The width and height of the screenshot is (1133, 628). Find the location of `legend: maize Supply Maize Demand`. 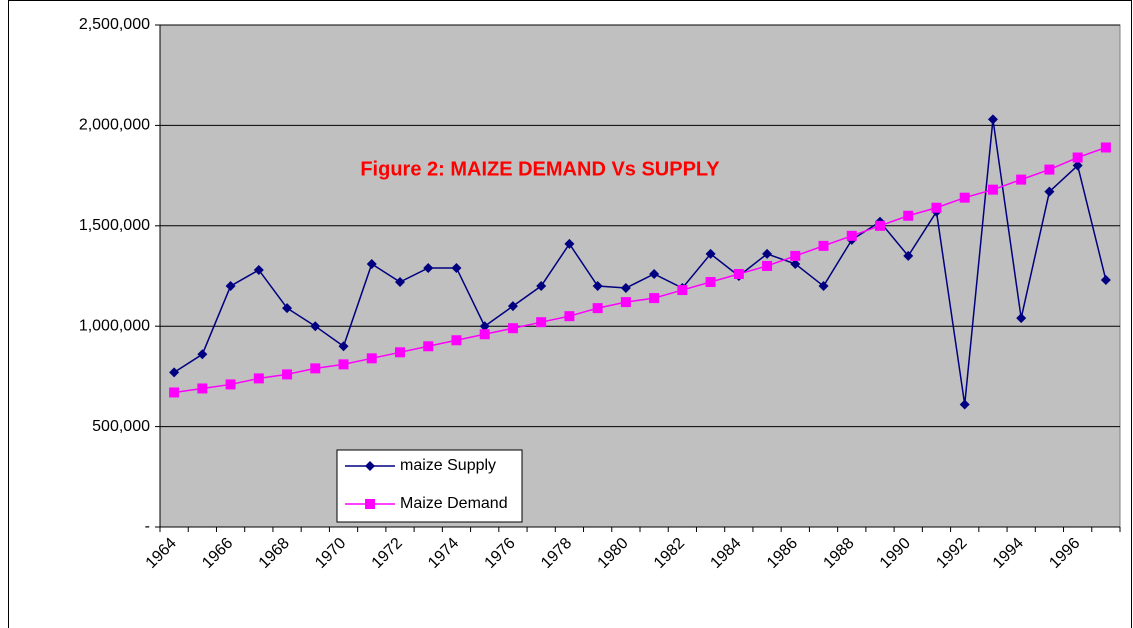

legend: maize Supply Maize Demand is located at coordinates (429, 486).